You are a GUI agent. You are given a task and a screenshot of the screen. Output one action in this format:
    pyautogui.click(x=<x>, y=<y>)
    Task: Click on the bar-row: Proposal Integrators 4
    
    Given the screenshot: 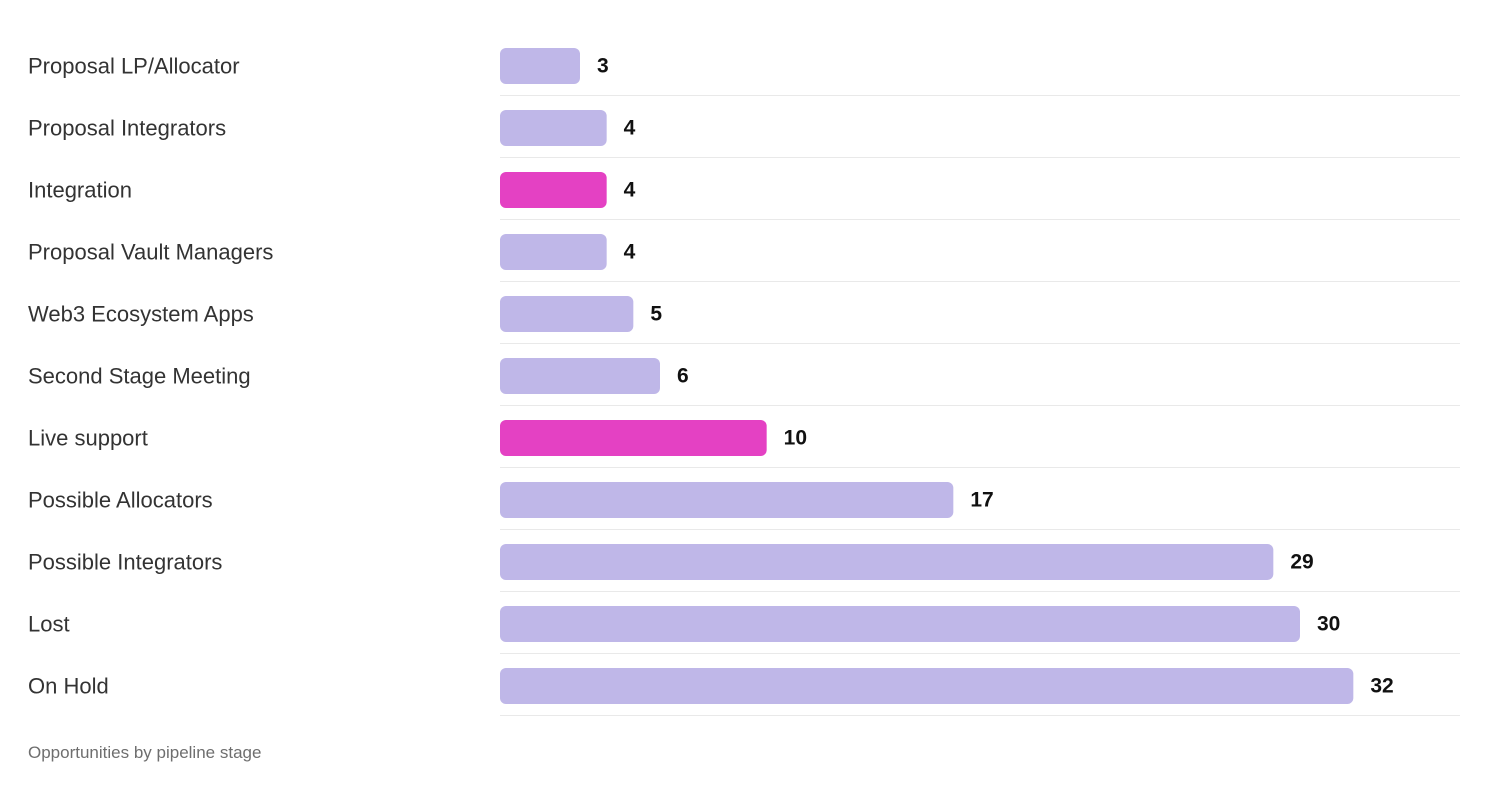 What is the action you would take?
    pyautogui.click(x=744, y=134)
    